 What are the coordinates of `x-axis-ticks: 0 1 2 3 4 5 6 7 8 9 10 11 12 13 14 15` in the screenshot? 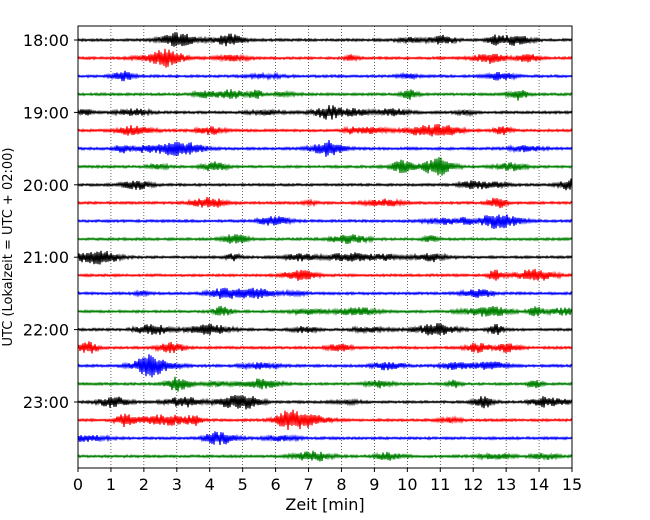 It's located at (327, 481).